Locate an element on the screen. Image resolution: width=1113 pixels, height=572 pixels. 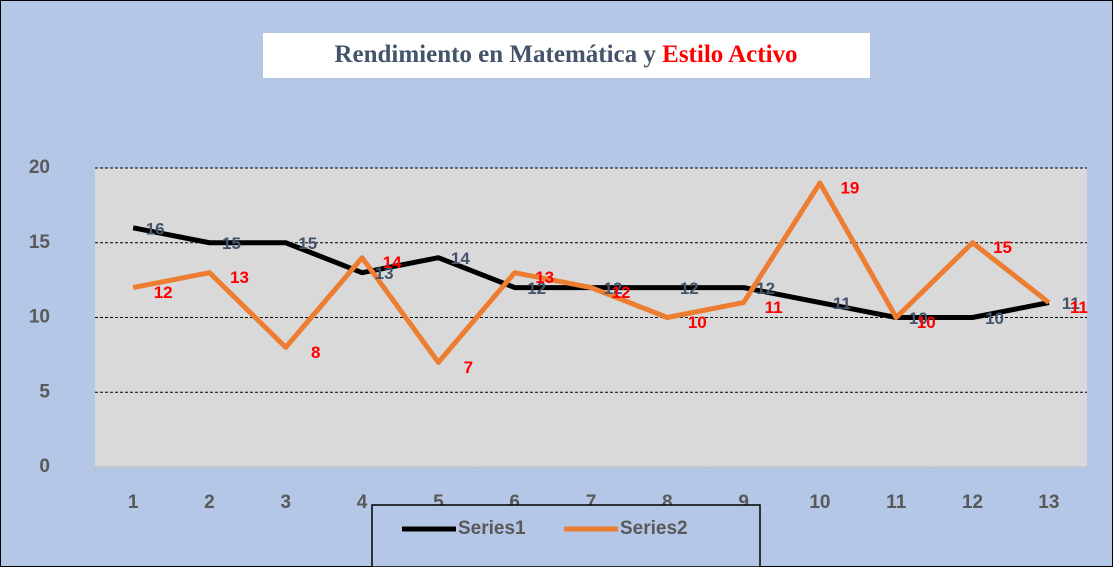
y-tick-label: 15 is located at coordinates (40, 242).